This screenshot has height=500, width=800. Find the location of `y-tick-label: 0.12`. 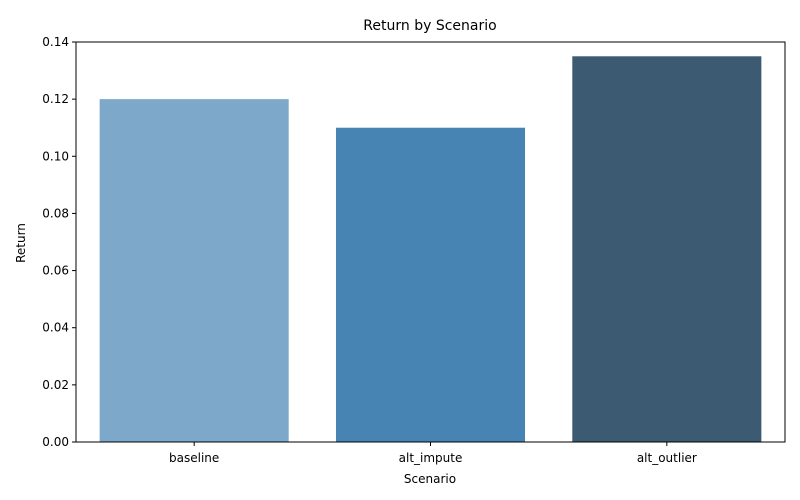

y-tick-label: 0.12 is located at coordinates (55, 99).